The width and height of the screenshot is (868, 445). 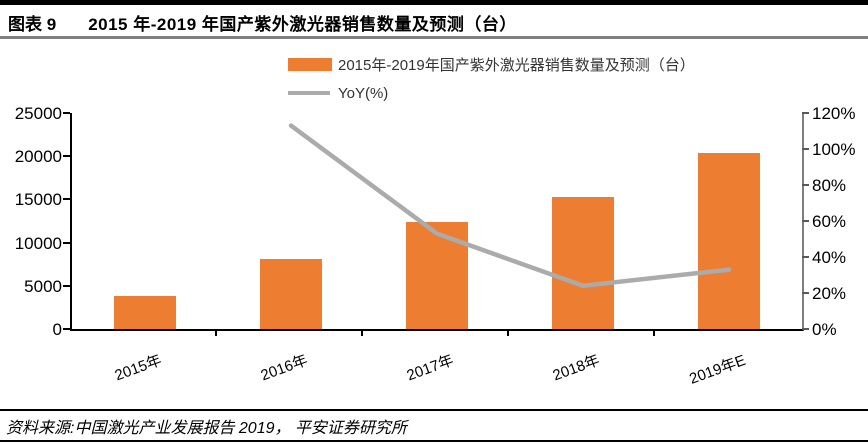 What do you see at coordinates (829, 221) in the screenshot?
I see `right-axis-tick-label: 60%` at bounding box center [829, 221].